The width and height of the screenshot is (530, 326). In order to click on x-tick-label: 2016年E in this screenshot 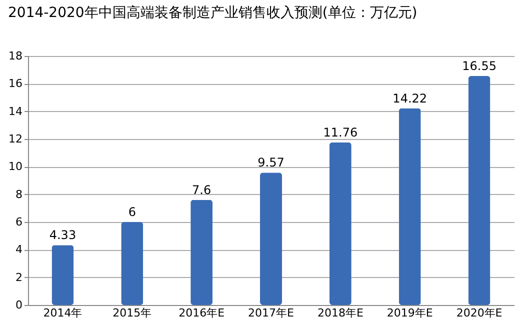, I will do `click(201, 313)`.